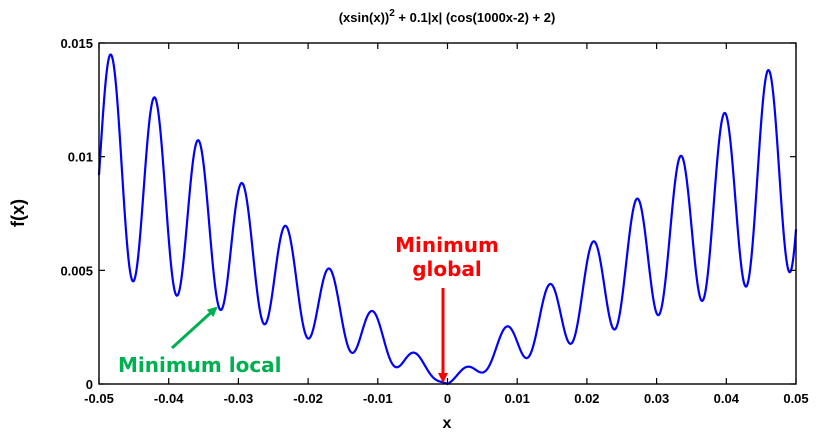  Describe the element at coordinates (80, 157) in the screenshot. I see `y-tick-label: 0.01` at that location.